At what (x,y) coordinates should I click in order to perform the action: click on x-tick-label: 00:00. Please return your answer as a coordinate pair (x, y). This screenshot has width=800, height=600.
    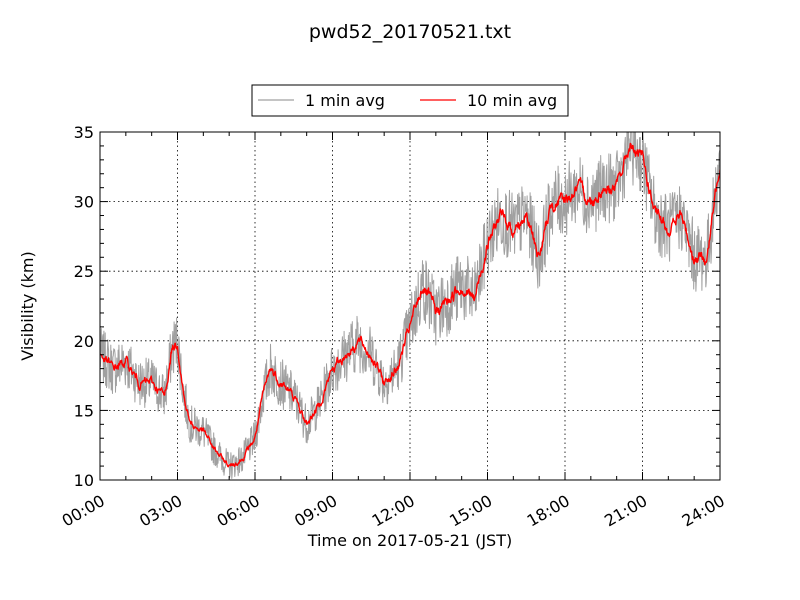
    Looking at the image, I should click on (83, 511).